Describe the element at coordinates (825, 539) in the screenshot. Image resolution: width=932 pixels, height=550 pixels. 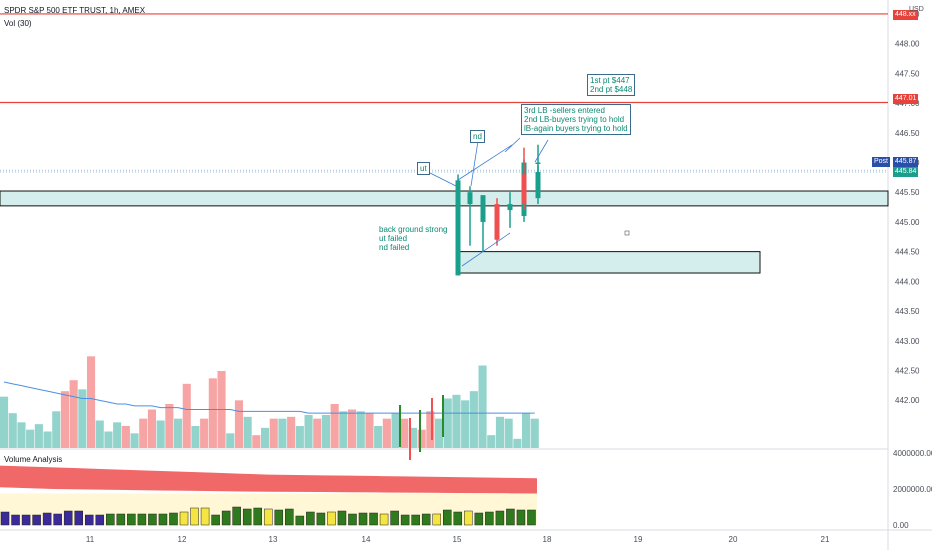
I see `date-tick-label: 21` at that location.